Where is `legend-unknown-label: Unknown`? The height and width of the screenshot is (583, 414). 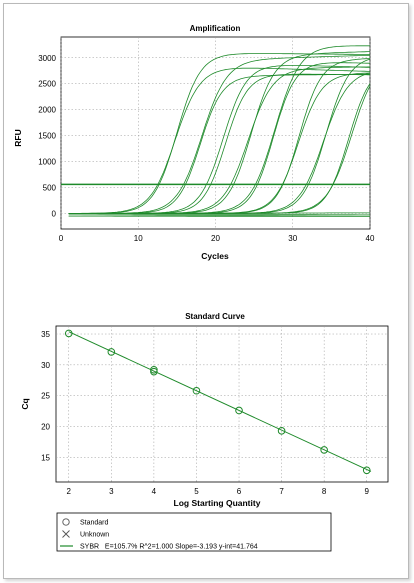
legend-unknown-label: Unknown is located at coordinates (94, 535).